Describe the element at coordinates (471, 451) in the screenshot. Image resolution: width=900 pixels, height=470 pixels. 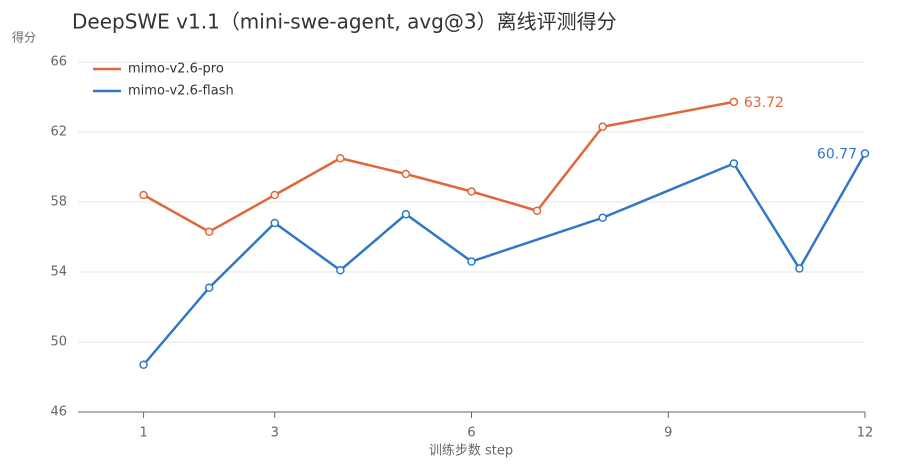
I see `x-axis-label: 训练步数 step` at that location.